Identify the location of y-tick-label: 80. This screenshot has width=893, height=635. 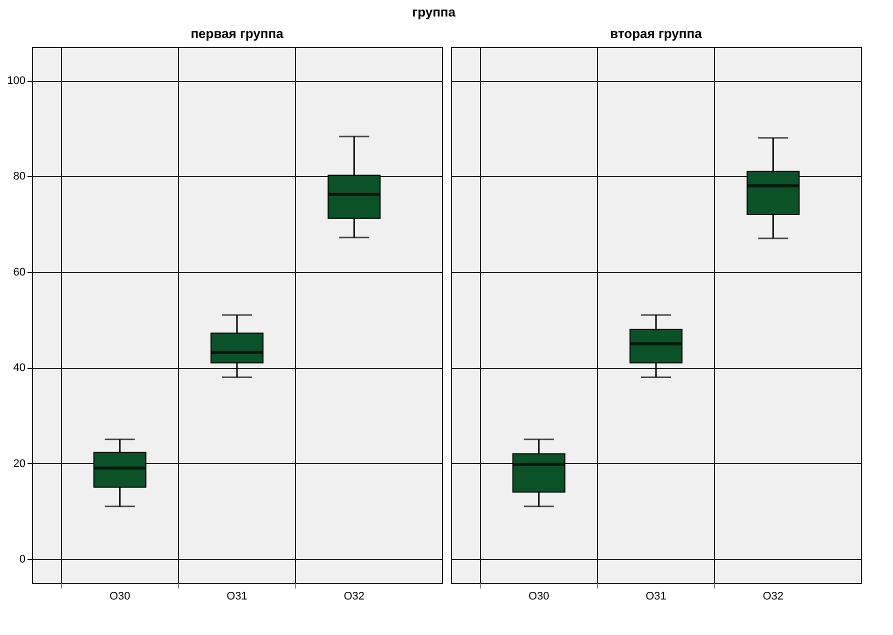
(19, 176).